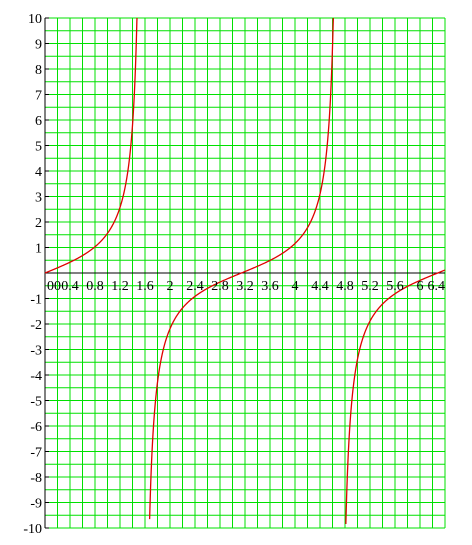  Describe the element at coordinates (36, 351) in the screenshot. I see `y-tick-label: -3` at that location.